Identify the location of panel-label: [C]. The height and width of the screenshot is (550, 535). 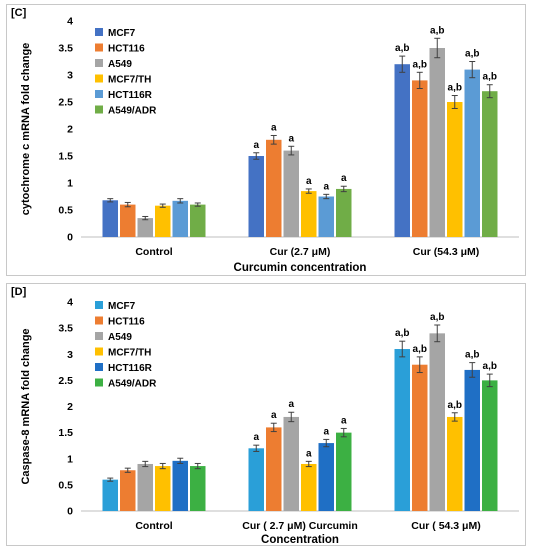
(19, 13).